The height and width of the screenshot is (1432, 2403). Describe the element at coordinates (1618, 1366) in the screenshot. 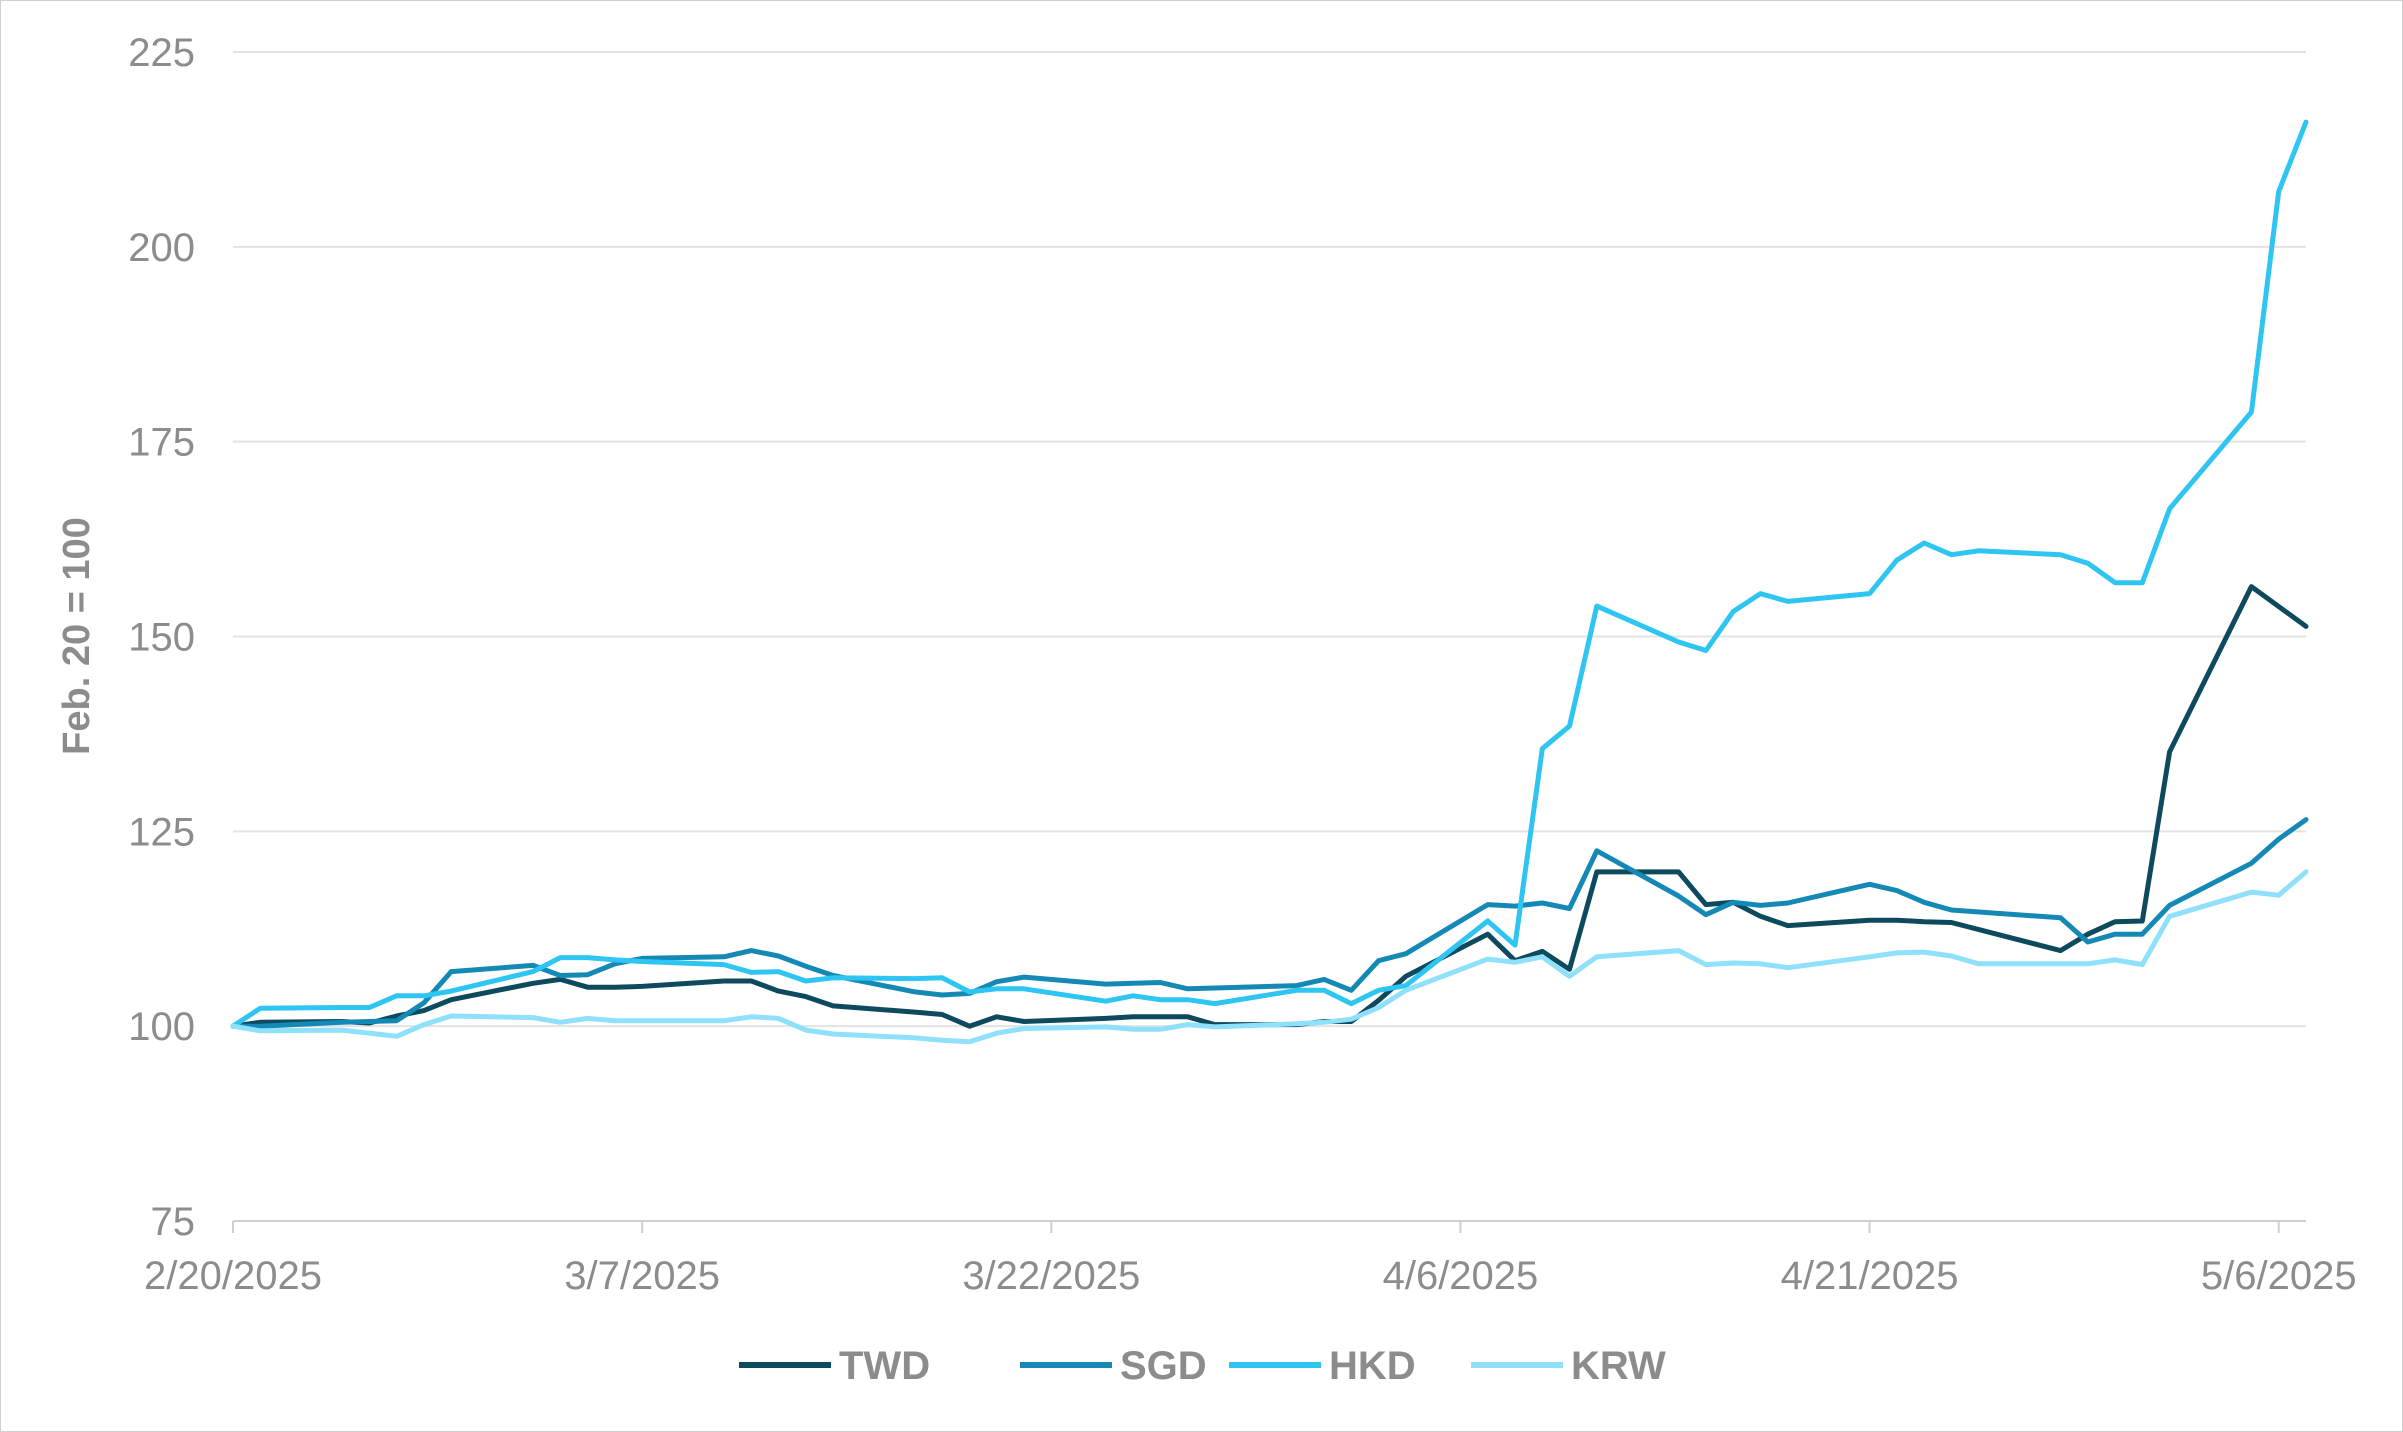

I see `legend-label-krw: KRW` at that location.